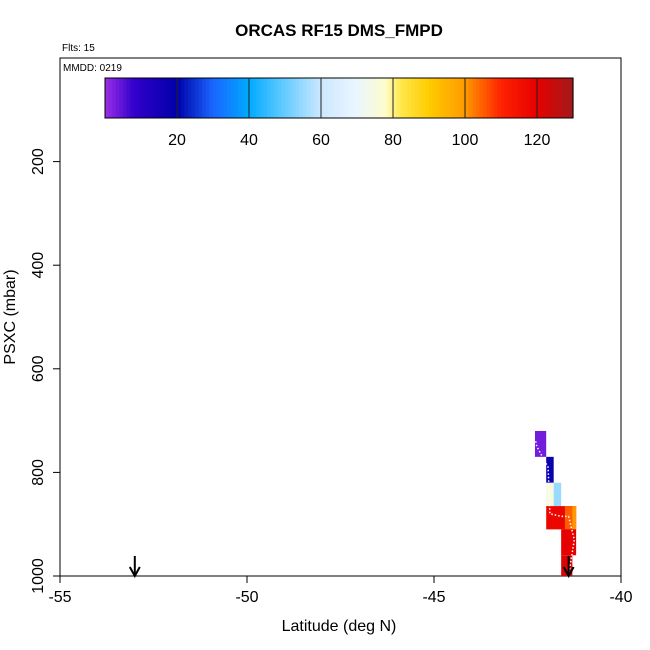 The width and height of the screenshot is (650, 650). What do you see at coordinates (339, 626) in the screenshot?
I see `x-axis-label: Latitude (deg N)` at bounding box center [339, 626].